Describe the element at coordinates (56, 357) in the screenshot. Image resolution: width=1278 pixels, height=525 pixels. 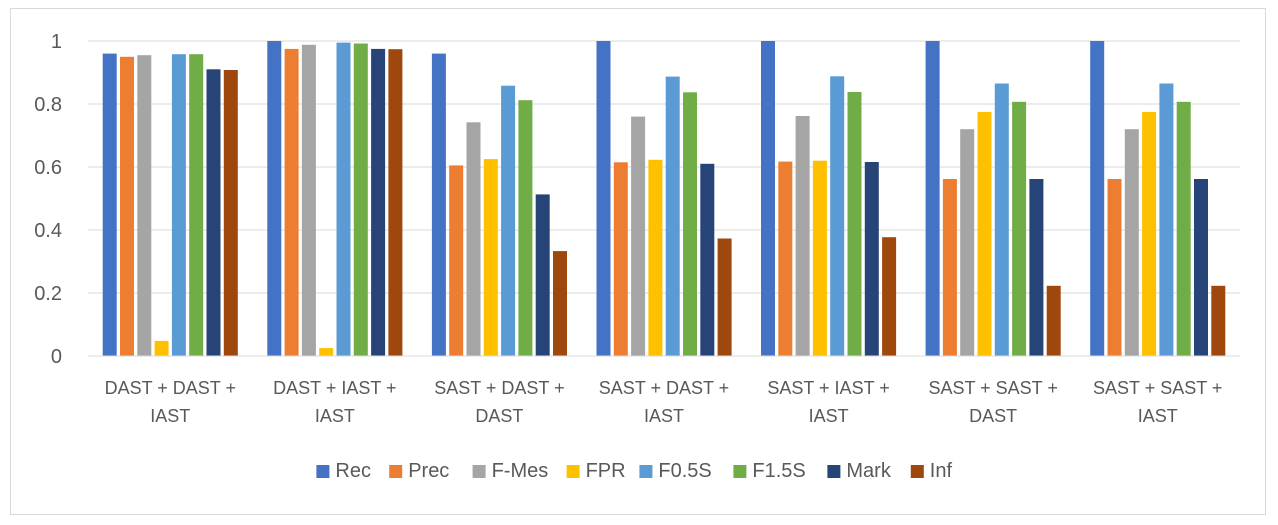
I see `y-tick-label: 0` at that location.